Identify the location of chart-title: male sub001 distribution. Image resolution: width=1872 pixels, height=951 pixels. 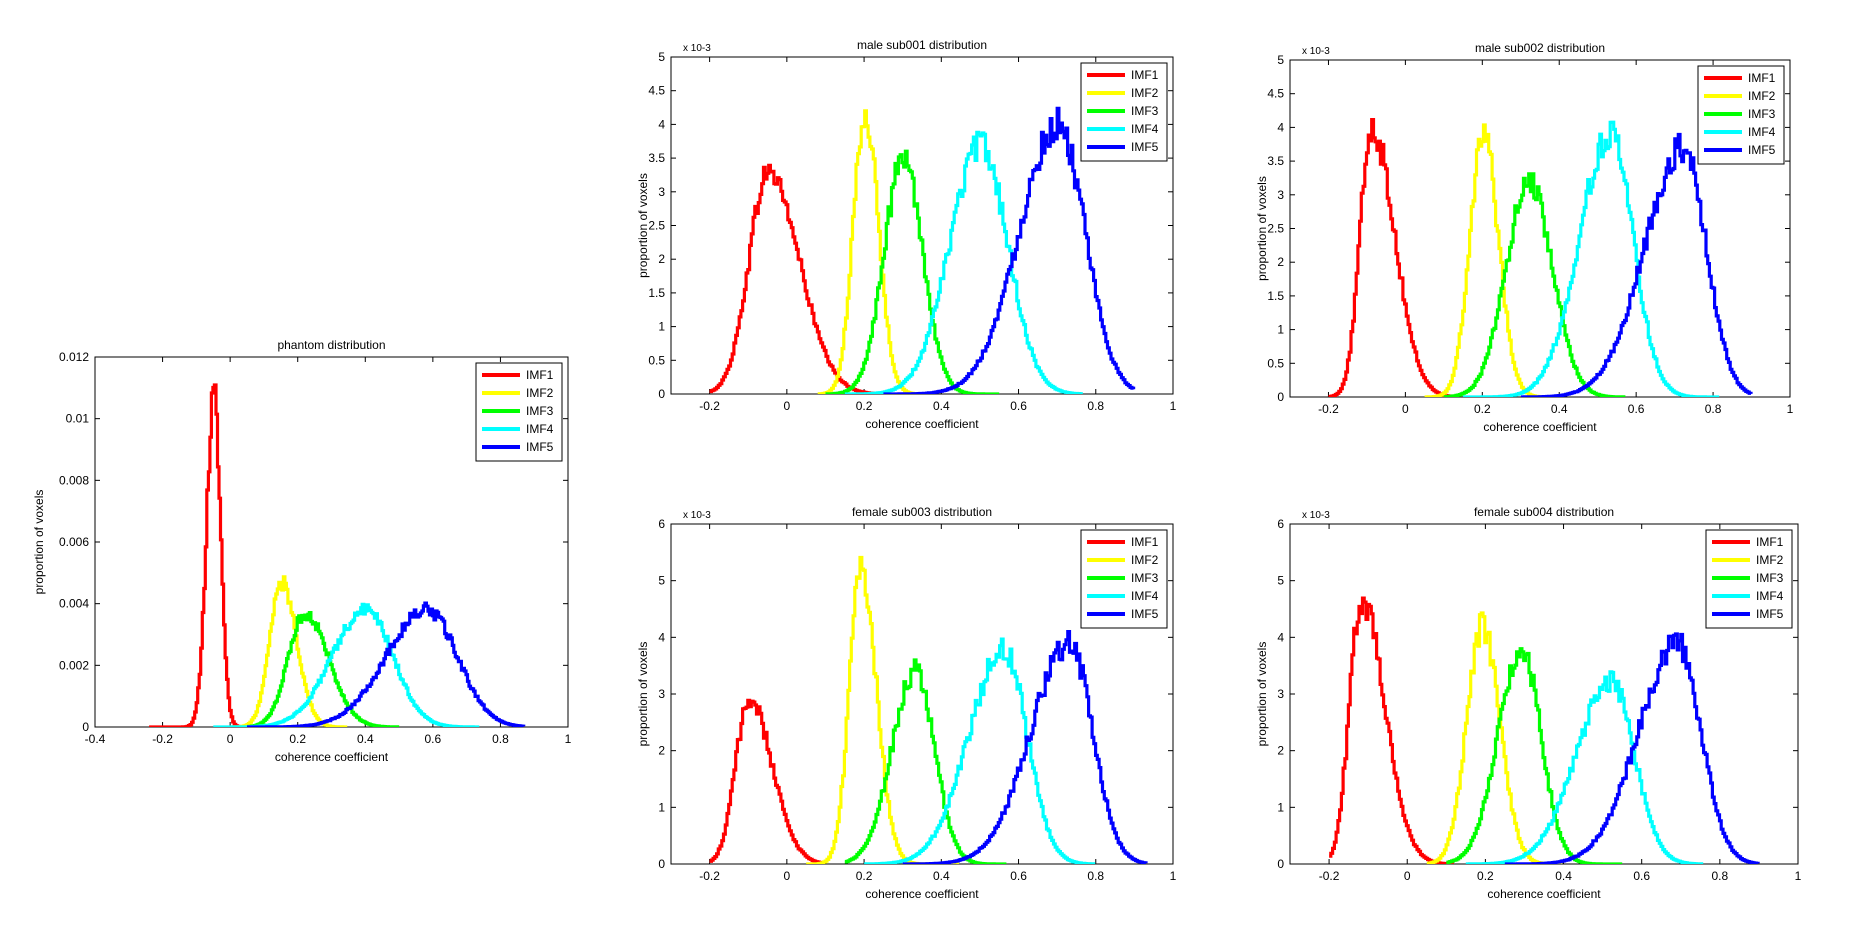
(922, 45).